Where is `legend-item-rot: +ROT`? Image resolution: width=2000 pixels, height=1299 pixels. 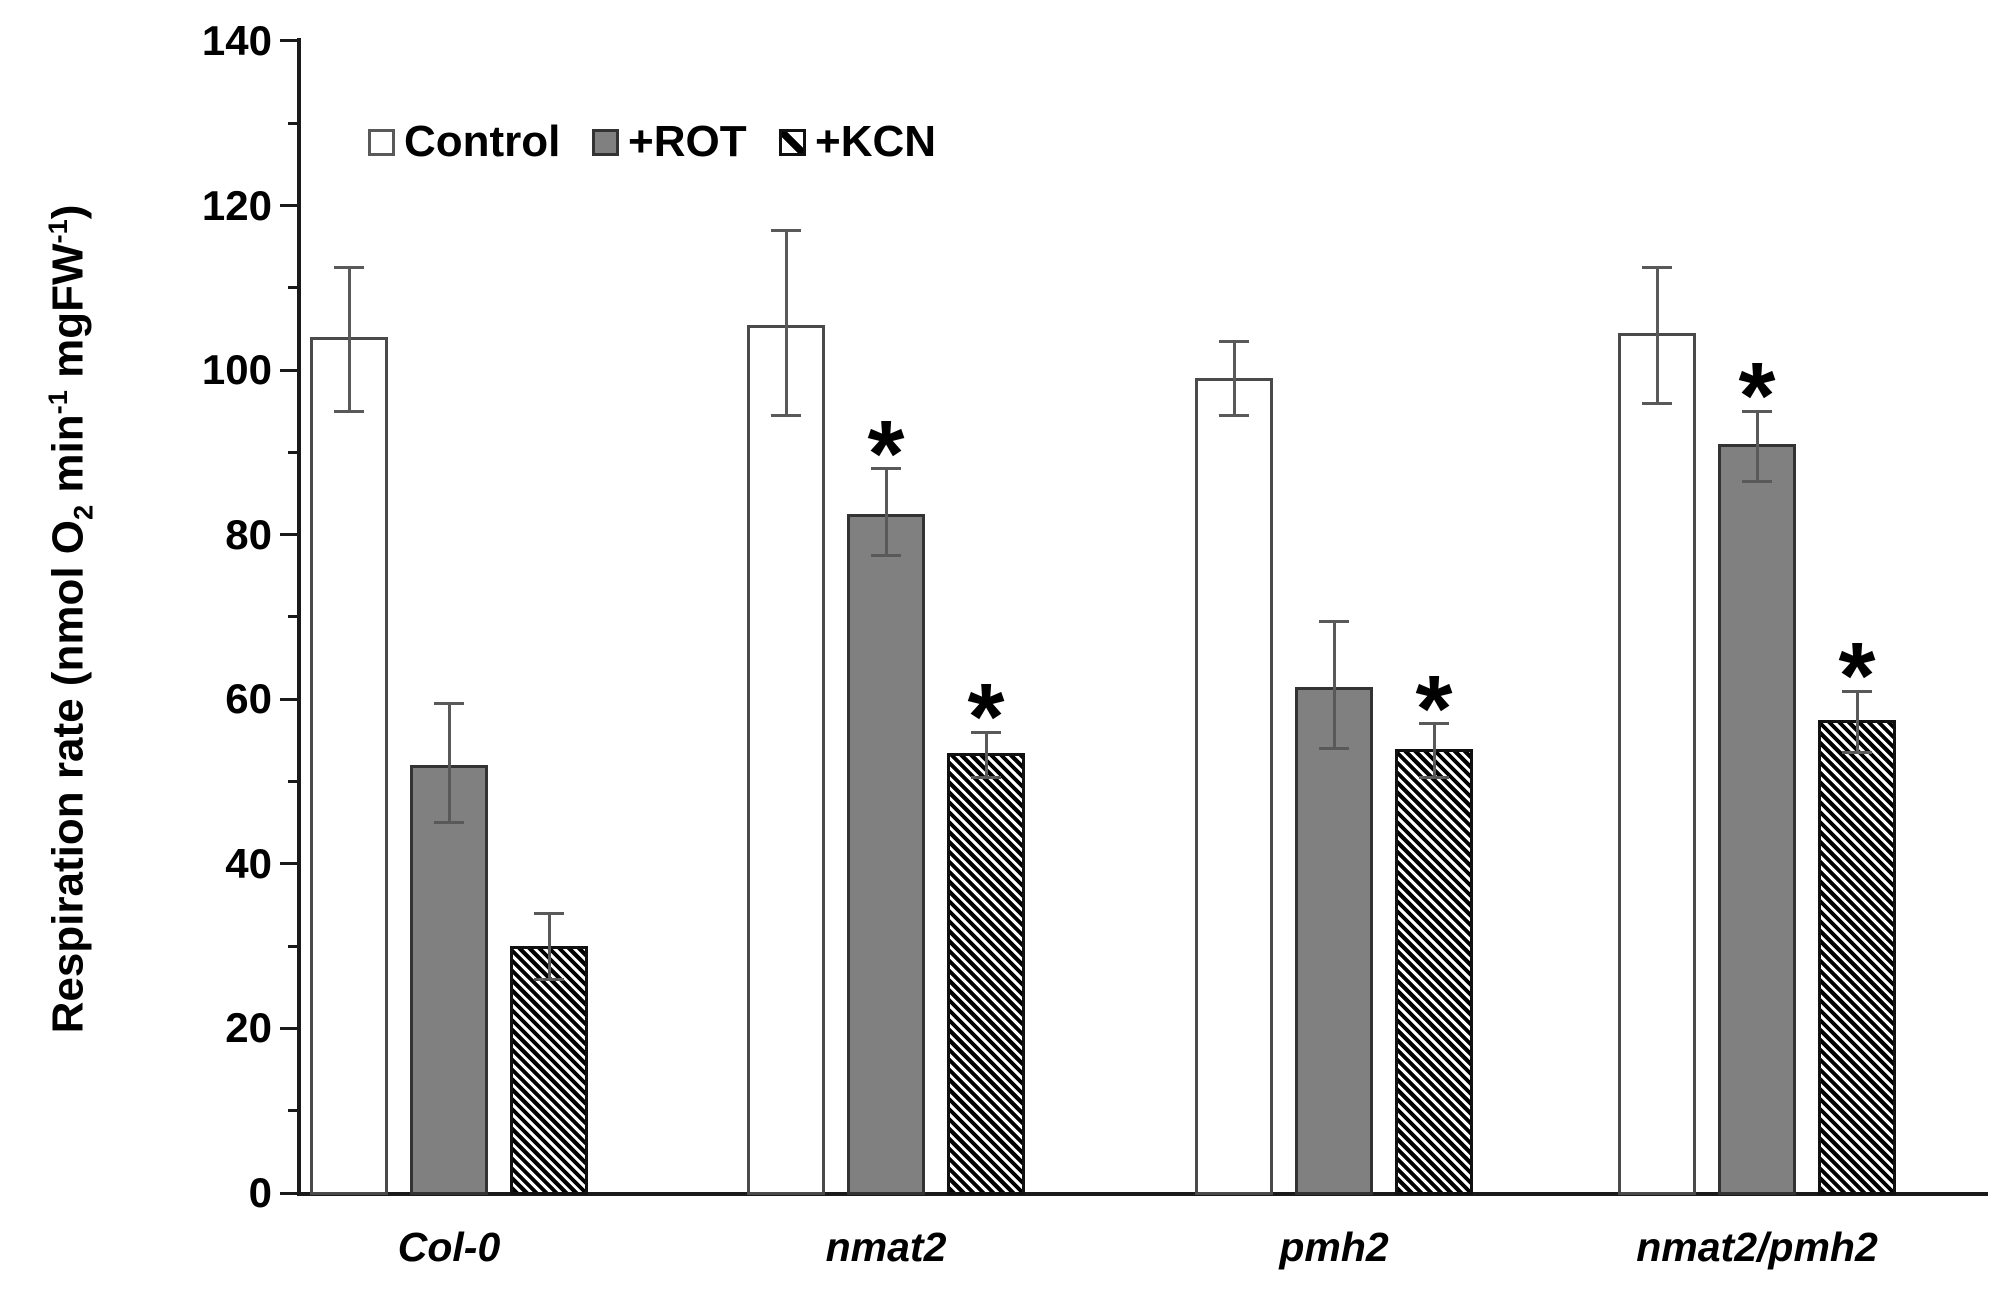
legend-item-rot: +ROT is located at coordinates (669, 142).